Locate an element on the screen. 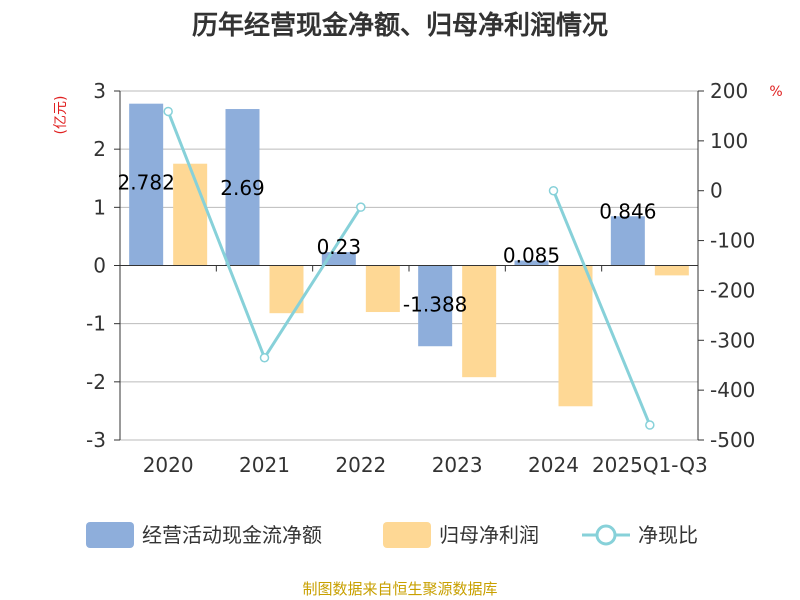  left-tick-label: -2 is located at coordinates (96, 382).